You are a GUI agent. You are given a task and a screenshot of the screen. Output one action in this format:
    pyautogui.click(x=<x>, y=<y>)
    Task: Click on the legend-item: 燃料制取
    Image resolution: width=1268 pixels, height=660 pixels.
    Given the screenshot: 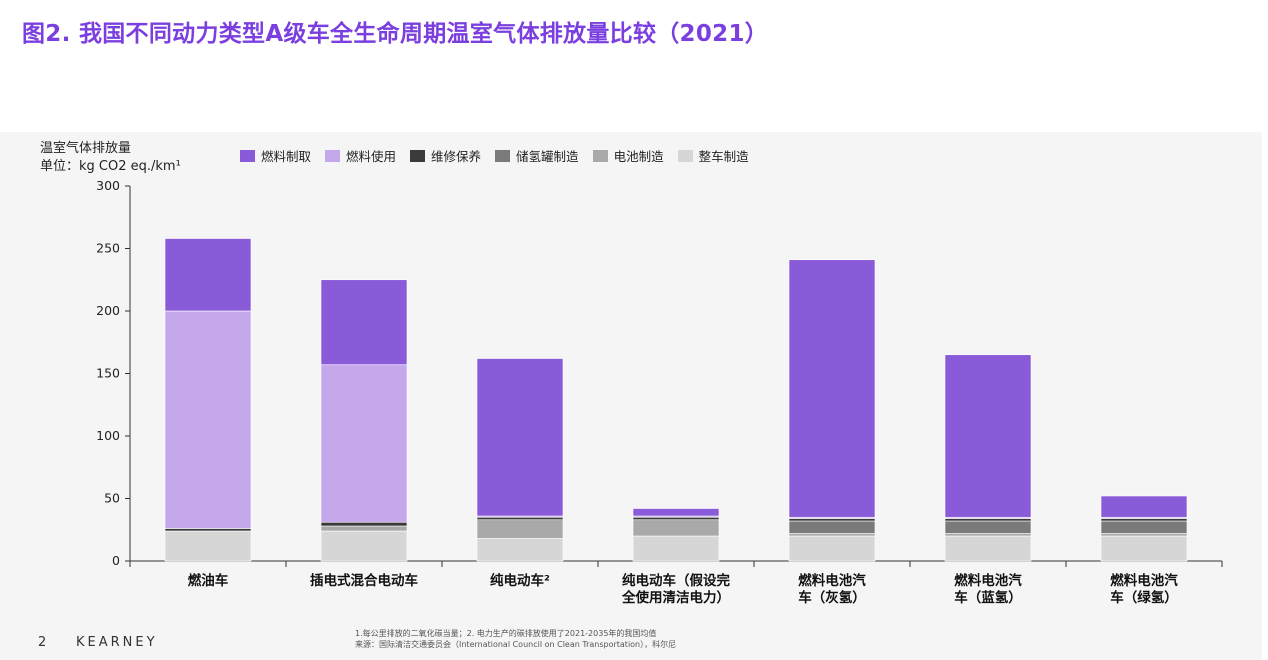 What is the action you would take?
    pyautogui.click(x=275, y=155)
    